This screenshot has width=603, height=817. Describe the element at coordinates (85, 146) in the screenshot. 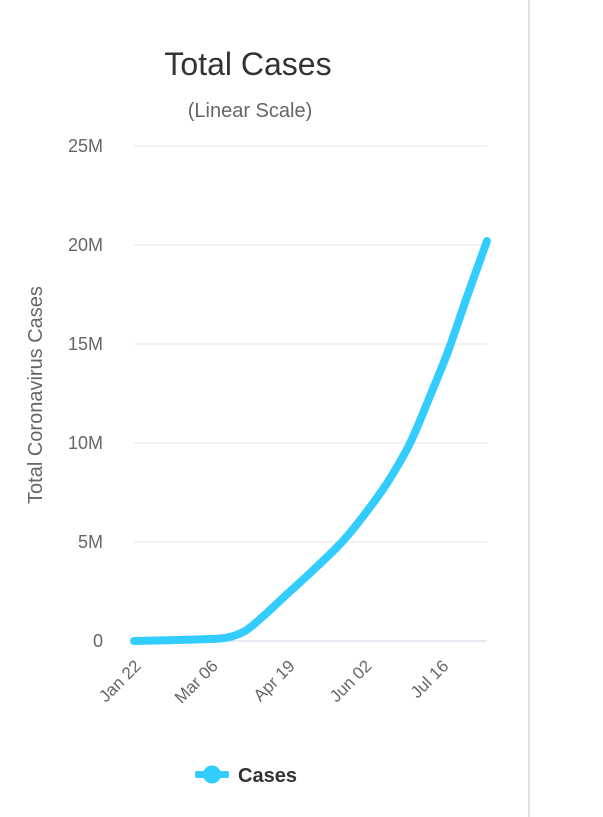

I see `y-tick-label: 25M` at that location.